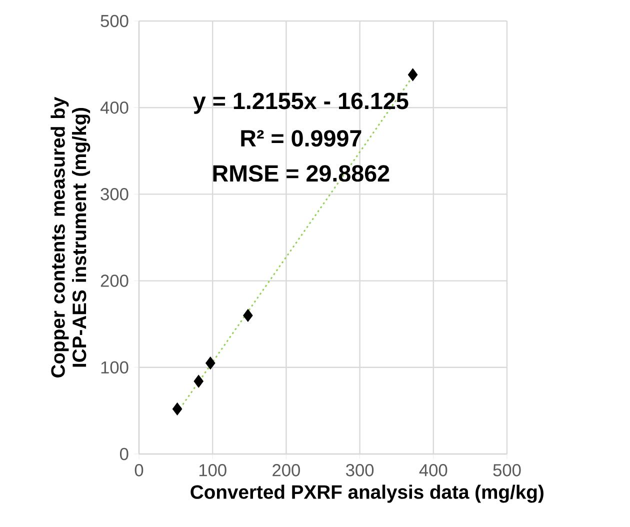  I want to click on y-tick-label: 0, so click(124, 454).